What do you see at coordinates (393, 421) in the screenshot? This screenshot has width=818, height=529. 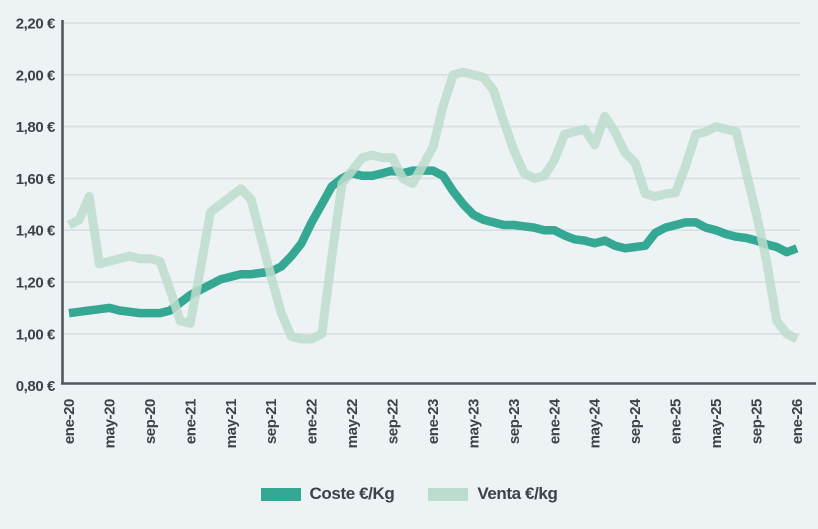 I see `x-axis-tick-label: sep-22` at bounding box center [393, 421].